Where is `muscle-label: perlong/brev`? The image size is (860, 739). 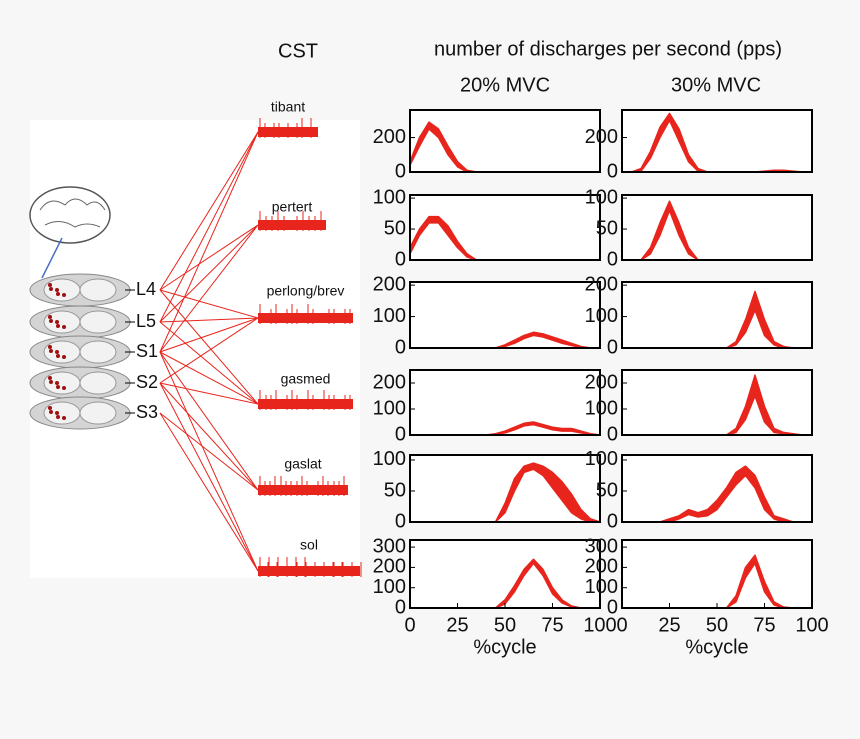
muscle-label: perlong/brev is located at coordinates (306, 291).